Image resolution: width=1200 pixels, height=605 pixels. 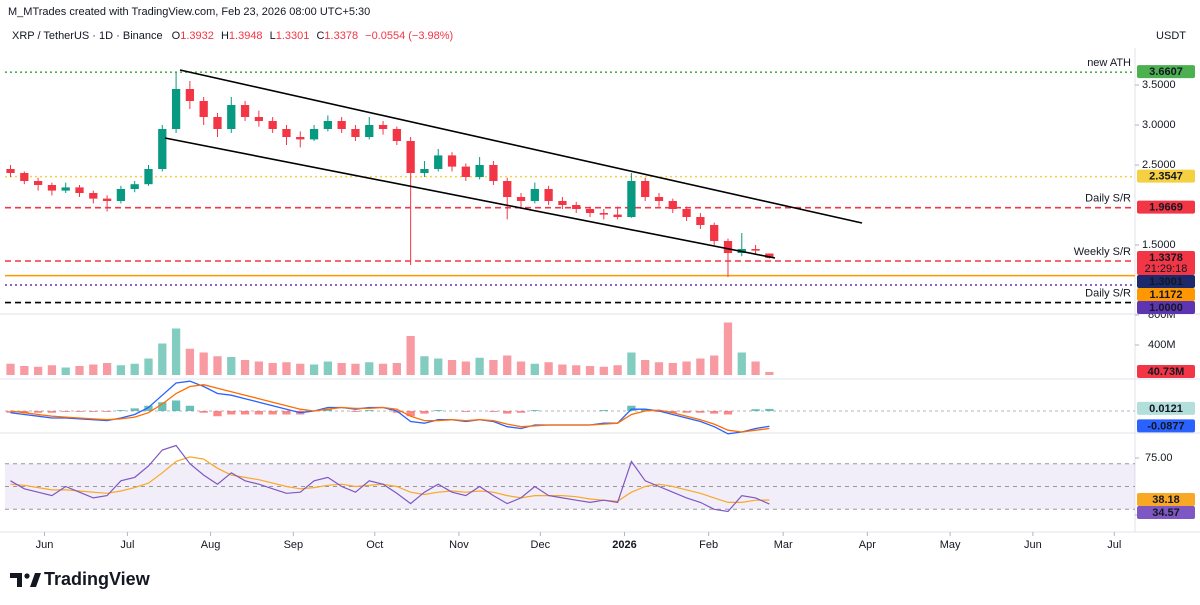 What do you see at coordinates (1166, 177) in the screenshot?
I see `price-label: 2.3547` at bounding box center [1166, 177].